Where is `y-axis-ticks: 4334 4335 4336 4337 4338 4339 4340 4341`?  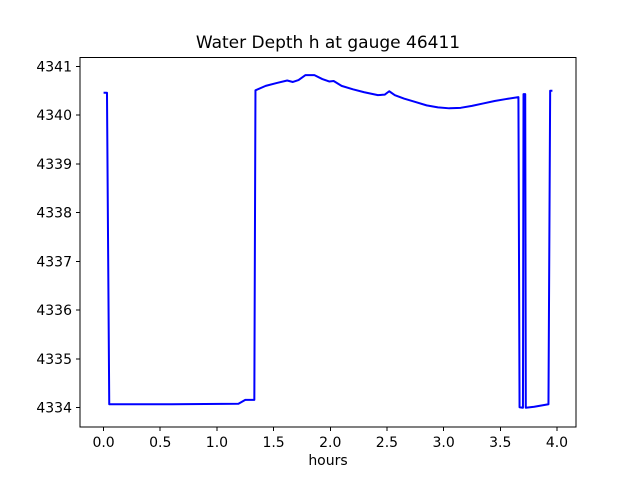
y-axis-ticks: 4334 4335 4336 4337 4338 4339 4340 4341 is located at coordinates (58, 238).